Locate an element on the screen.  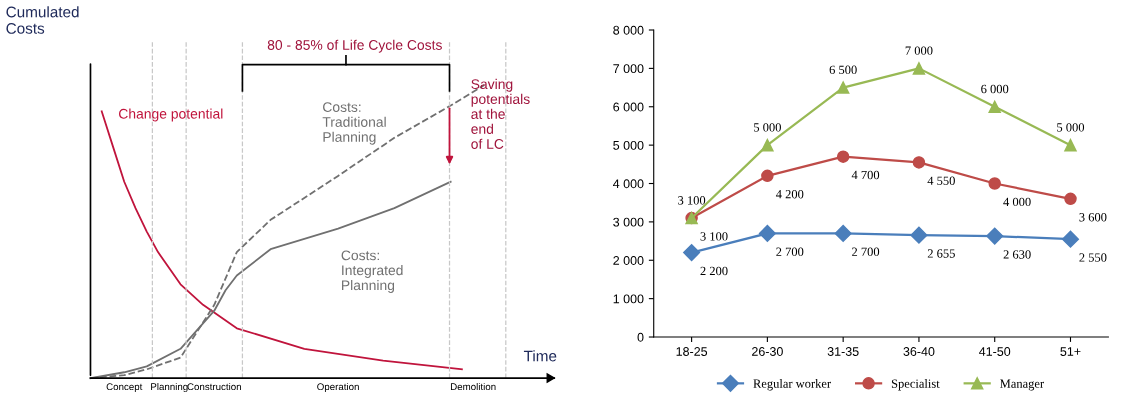
data-label: 4 200 is located at coordinates (789, 194).